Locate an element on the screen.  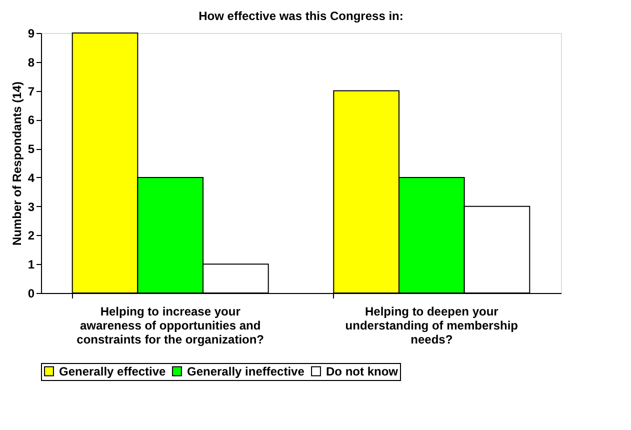
y-tick-label: 8 is located at coordinates (31, 62).